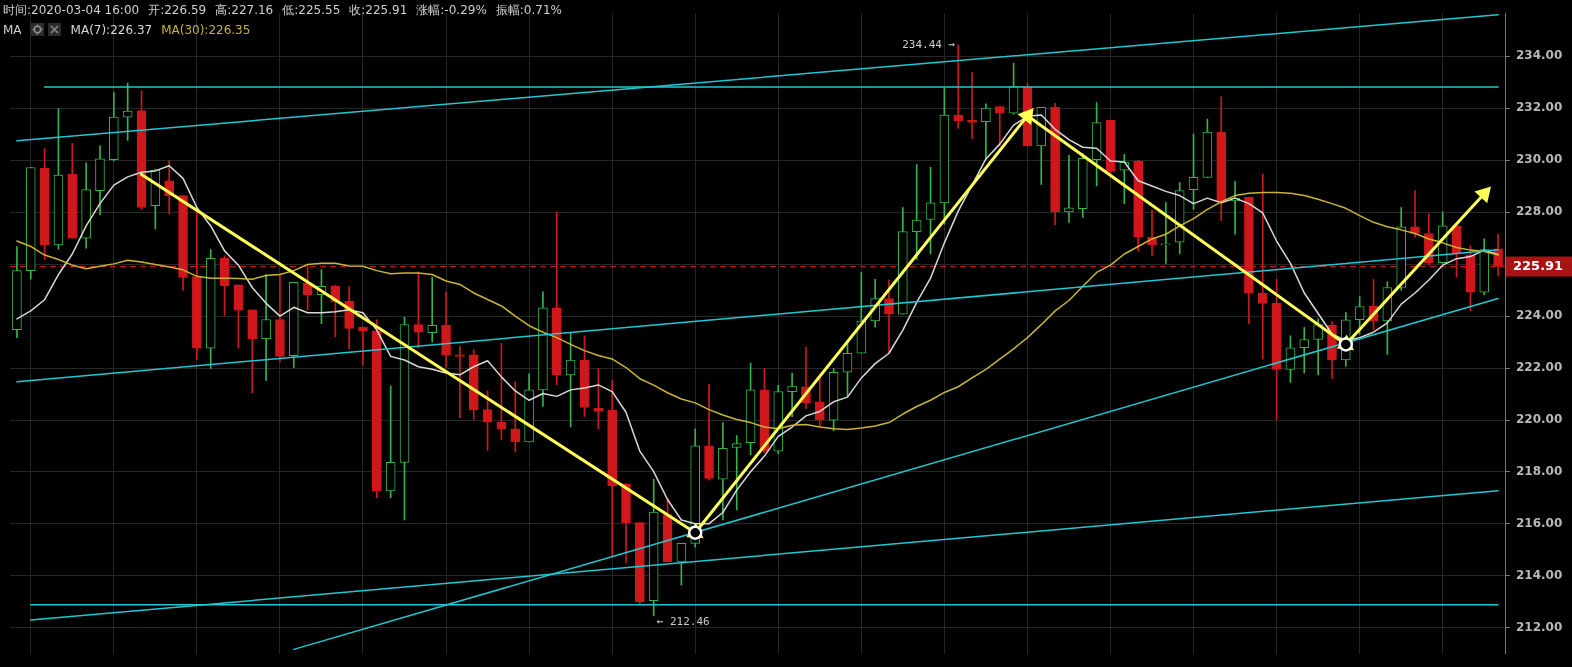 The image size is (1572, 667). What do you see at coordinates (929, 44) in the screenshot?
I see `annotation: 234.44 →` at bounding box center [929, 44].